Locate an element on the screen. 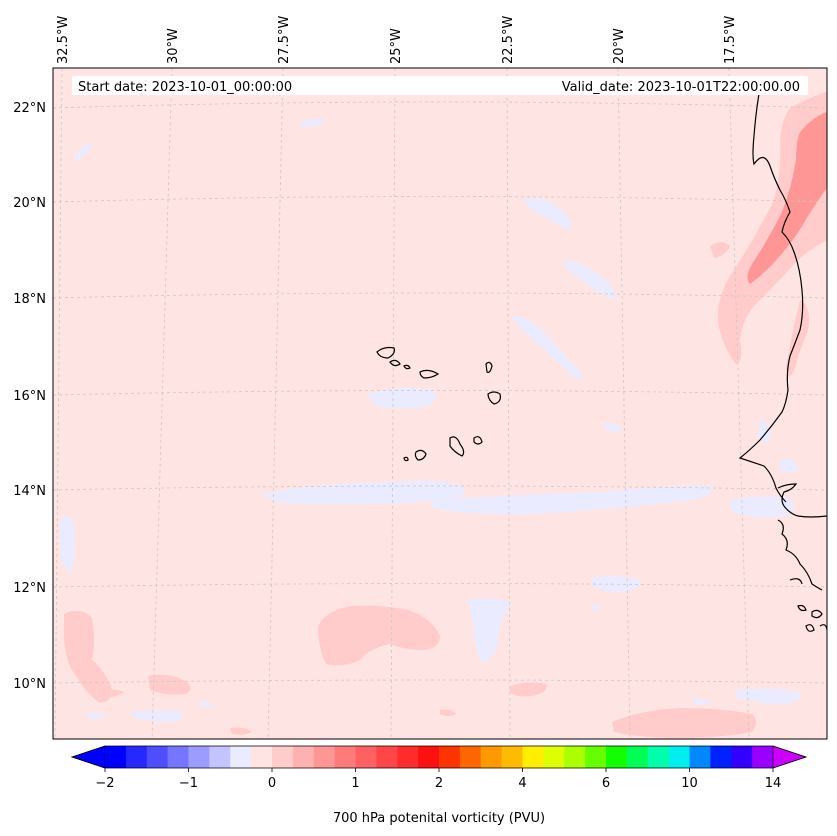 The width and height of the screenshot is (837, 836). lat-label: 14°N is located at coordinates (29, 491).